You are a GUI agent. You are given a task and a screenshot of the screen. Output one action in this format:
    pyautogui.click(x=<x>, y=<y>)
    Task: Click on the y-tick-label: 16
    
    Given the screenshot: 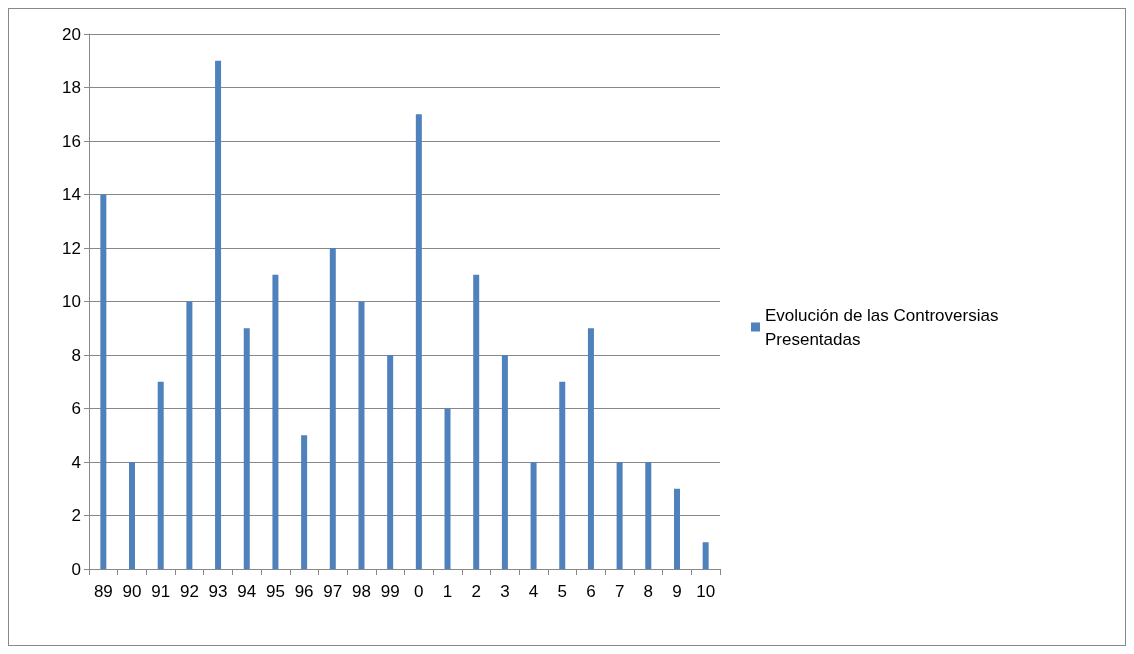 What is the action you would take?
    pyautogui.click(x=71, y=141)
    